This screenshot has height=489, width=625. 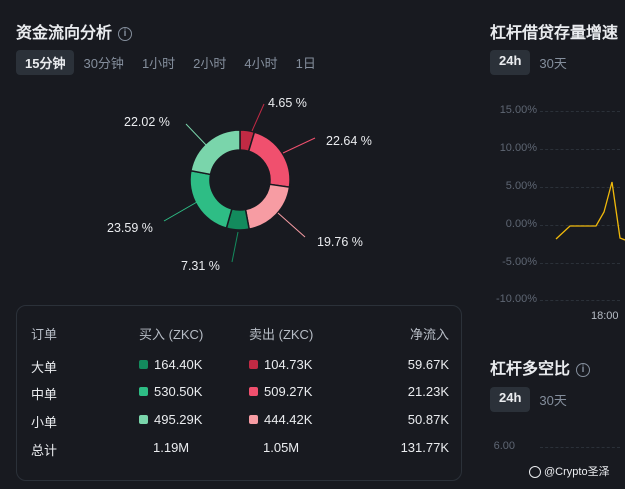 I want to click on row-buy-value: 495.29K, so click(x=178, y=419).